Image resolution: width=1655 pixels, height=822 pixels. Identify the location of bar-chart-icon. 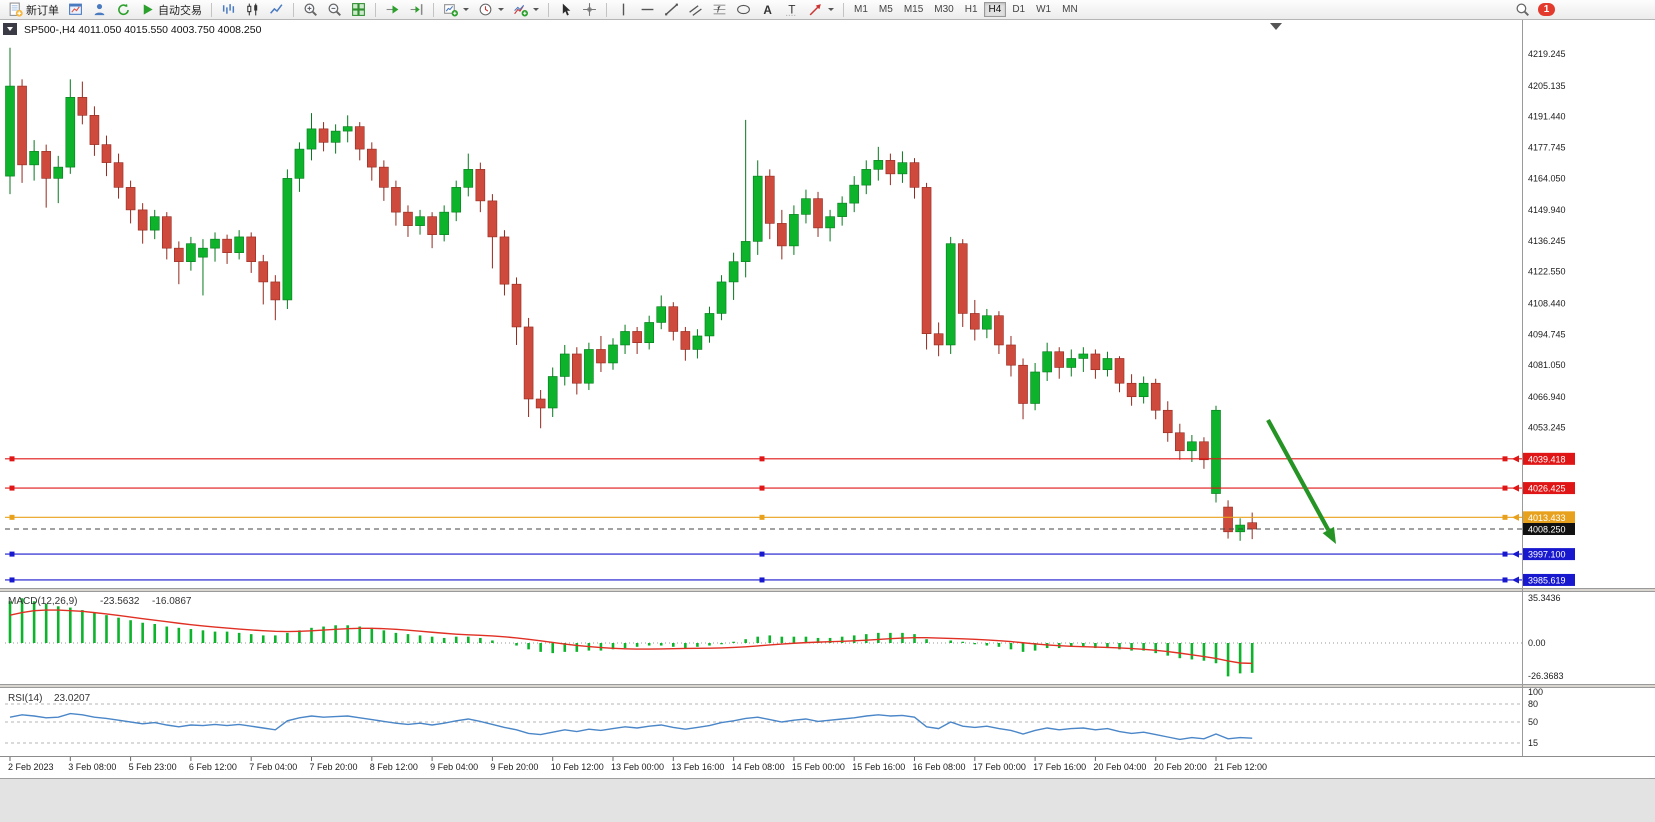
(228, 9).